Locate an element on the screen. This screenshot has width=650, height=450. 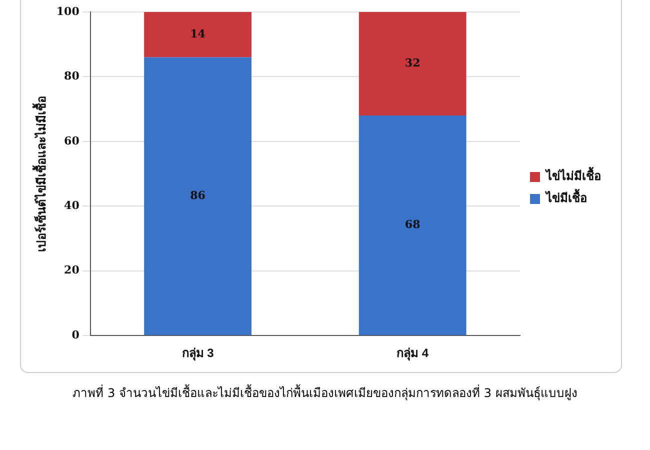
data-label: 86 is located at coordinates (198, 195).